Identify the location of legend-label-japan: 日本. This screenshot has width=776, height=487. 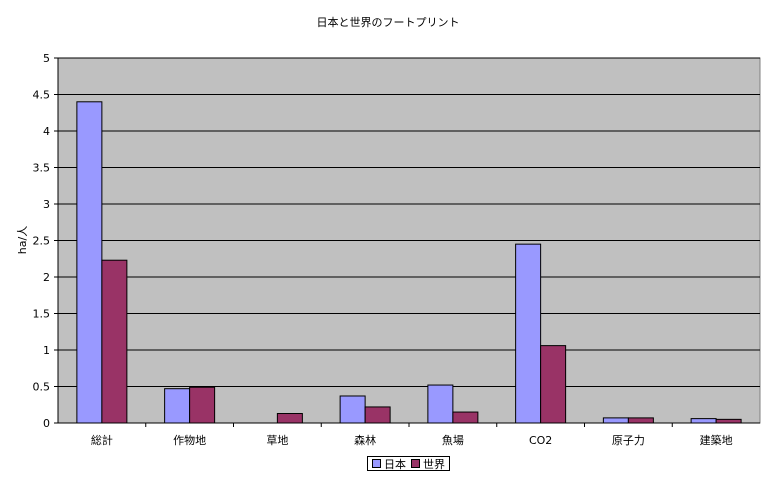
(395, 464).